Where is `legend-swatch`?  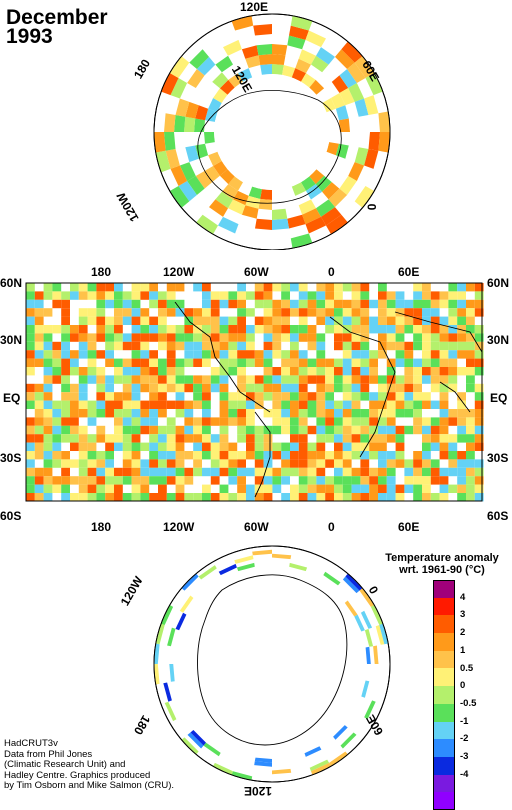
legend-swatch is located at coordinates (444, 677).